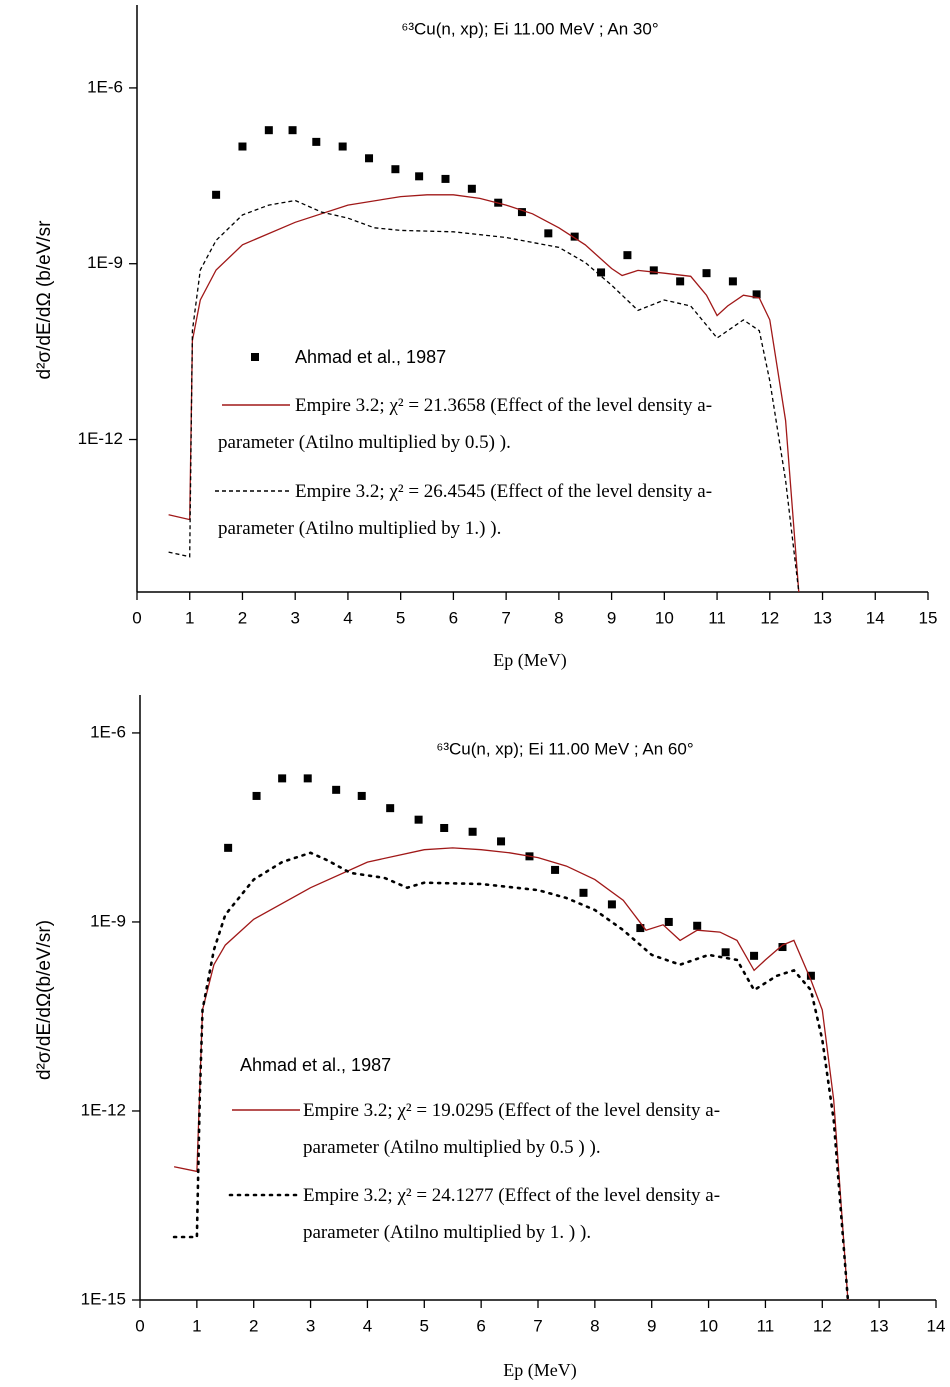  Describe the element at coordinates (44, 1000) in the screenshot. I see `y-axis-label: d²σ/dE/dΩ(b/eV/sr)` at that location.